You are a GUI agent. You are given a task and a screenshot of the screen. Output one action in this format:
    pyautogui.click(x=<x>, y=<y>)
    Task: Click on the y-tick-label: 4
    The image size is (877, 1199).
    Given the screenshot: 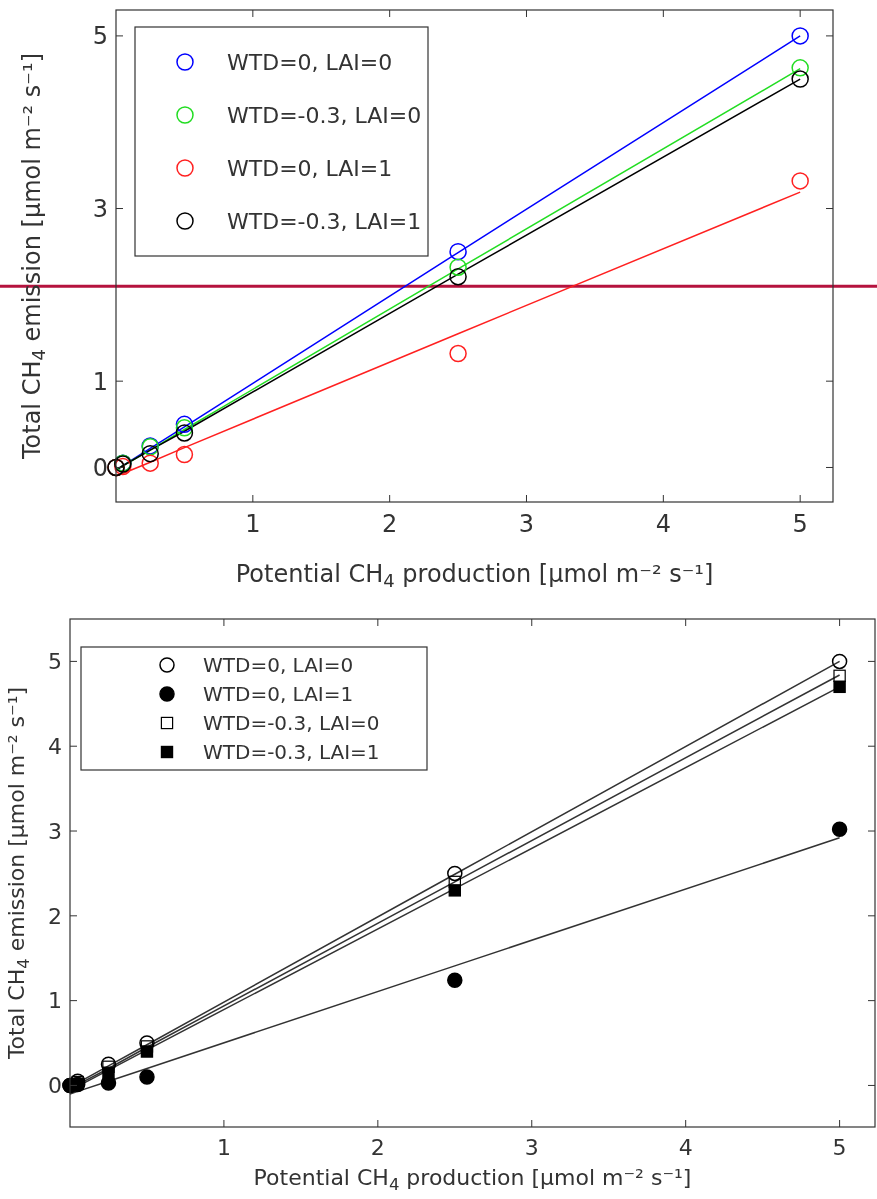 What is the action you would take?
    pyautogui.click(x=55, y=746)
    